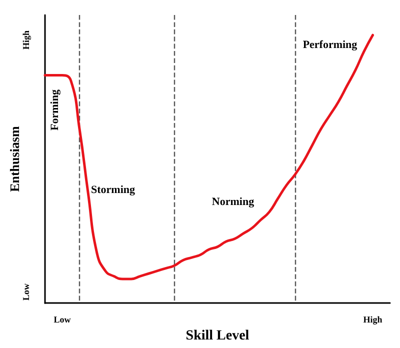 The height and width of the screenshot is (348, 400). I want to click on x-axis-title: Skill Level, so click(218, 336).